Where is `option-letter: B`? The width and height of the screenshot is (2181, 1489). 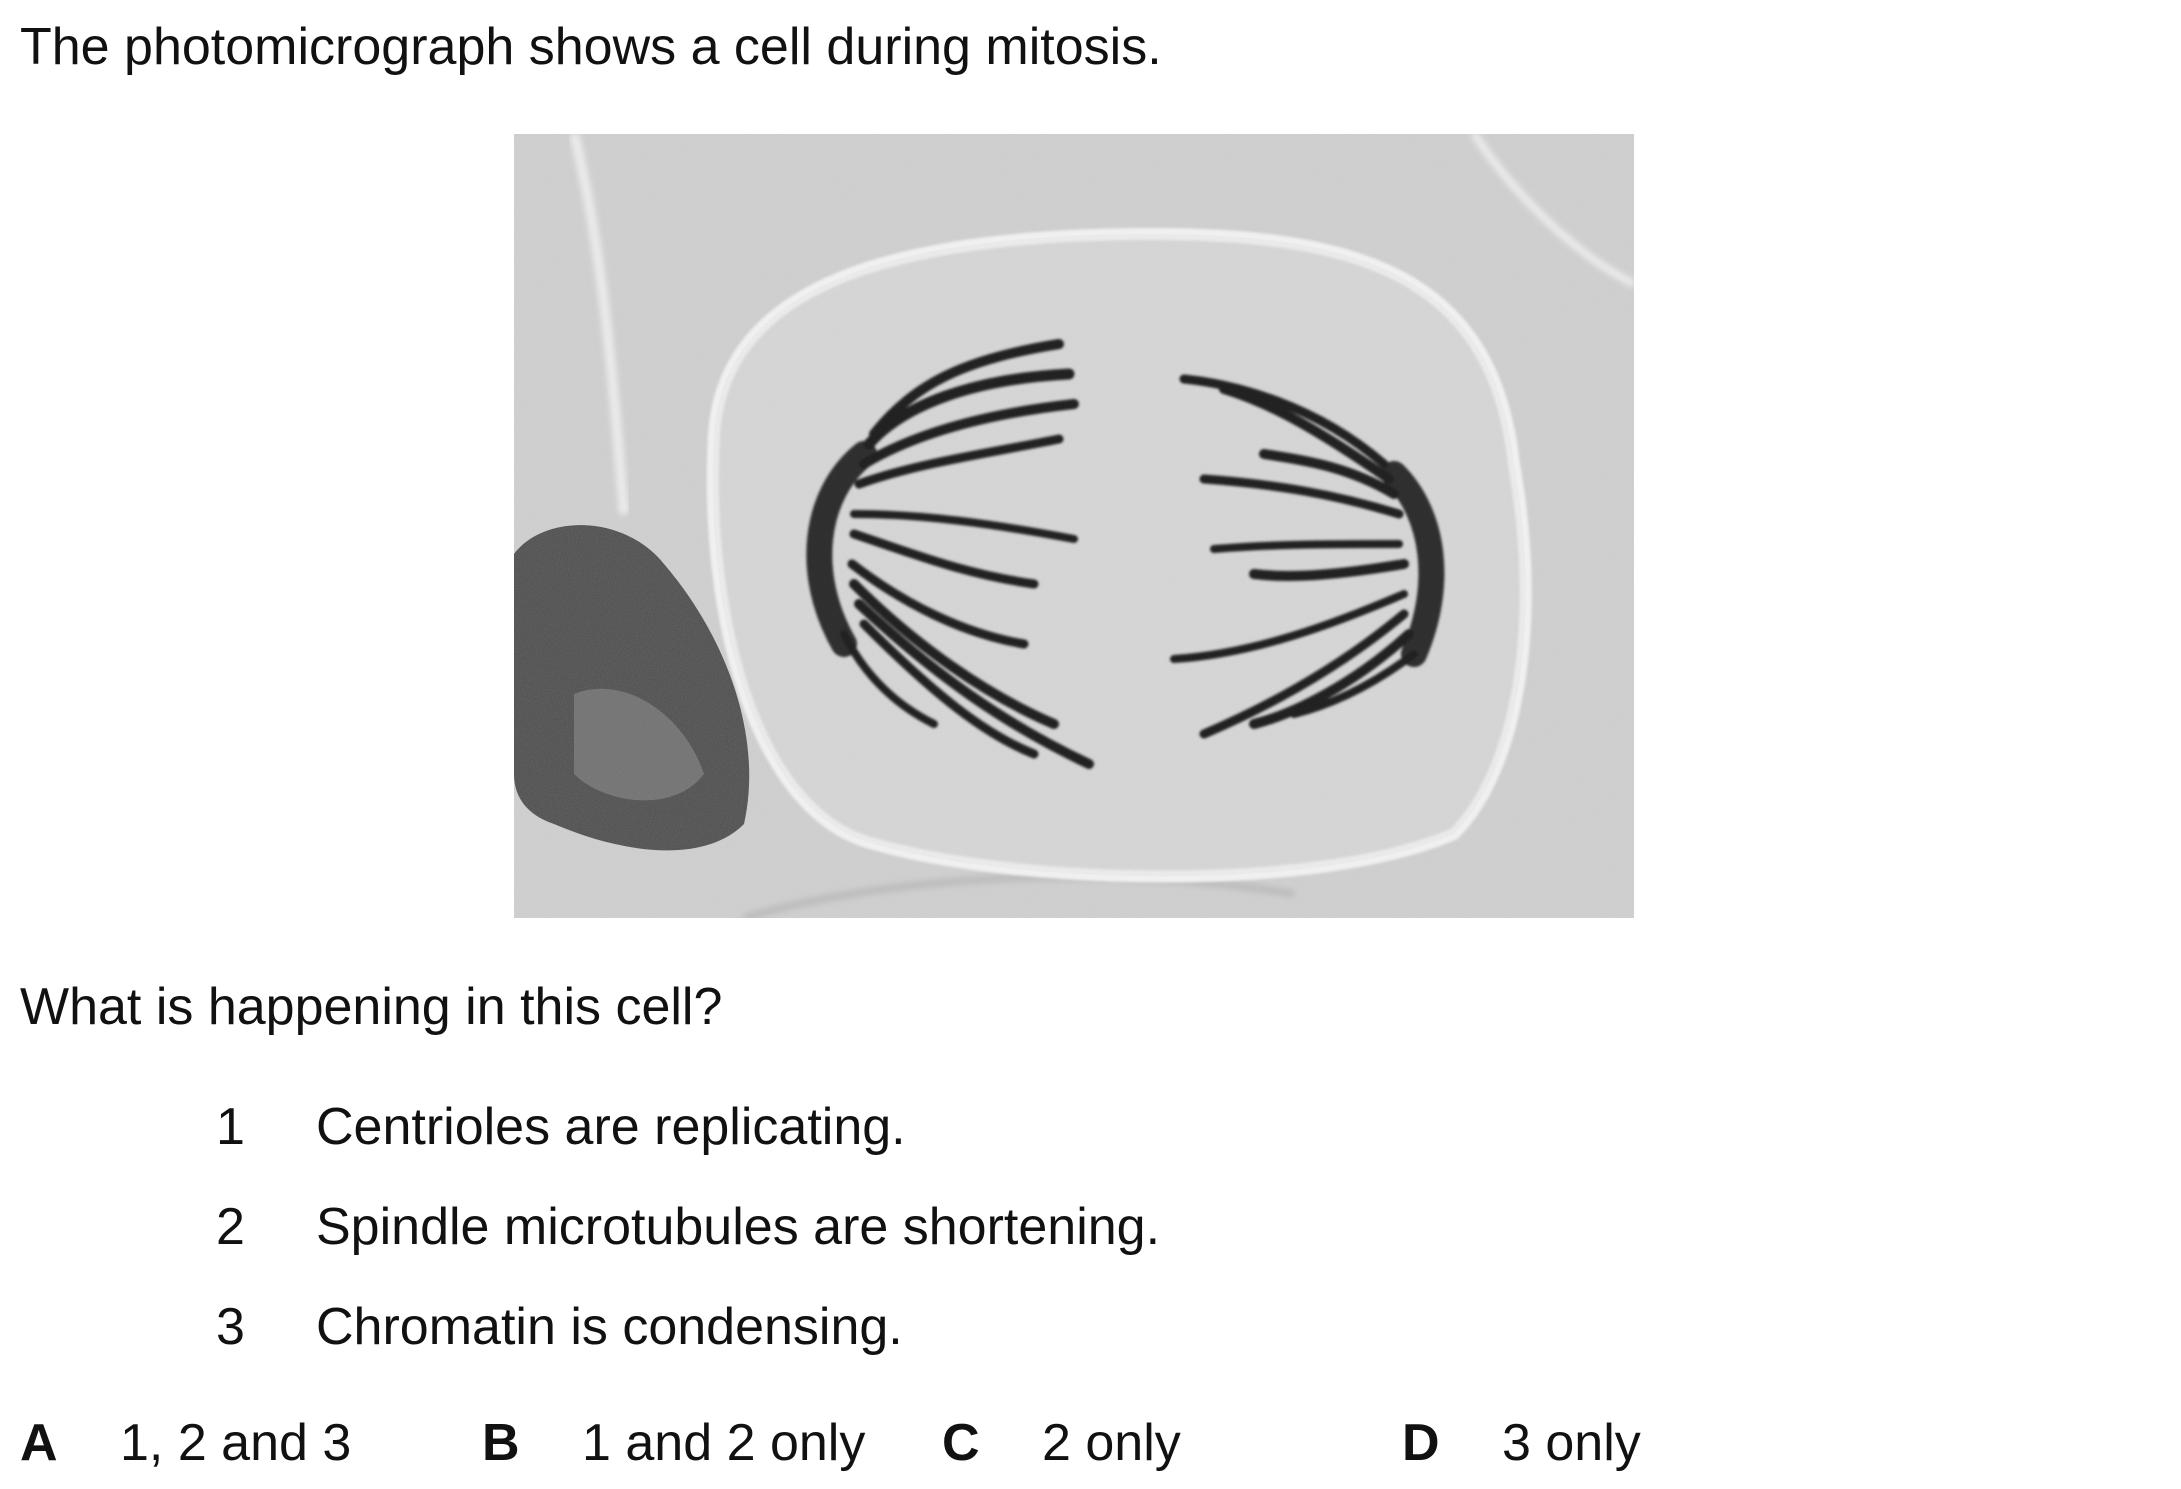
option-letter: B is located at coordinates (501, 1443).